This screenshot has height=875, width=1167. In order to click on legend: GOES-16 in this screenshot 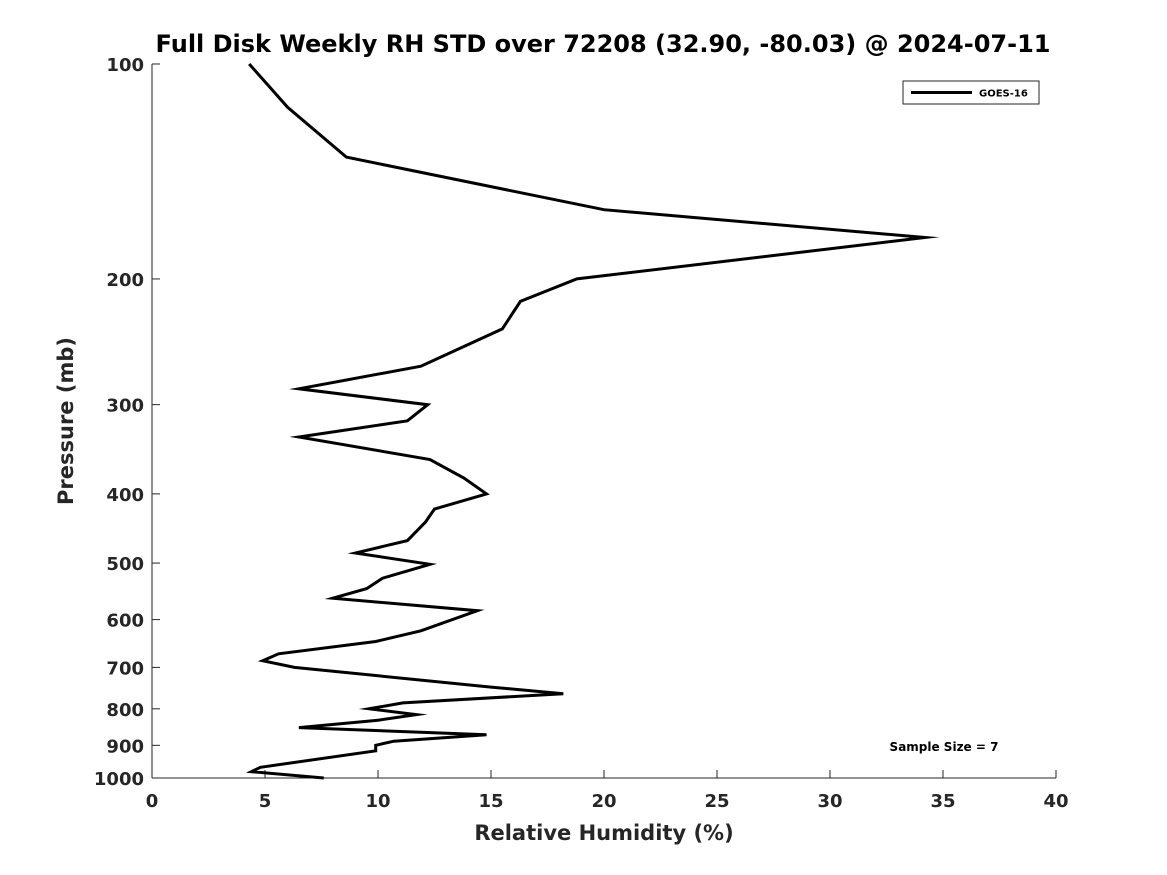, I will do `click(971, 92)`.